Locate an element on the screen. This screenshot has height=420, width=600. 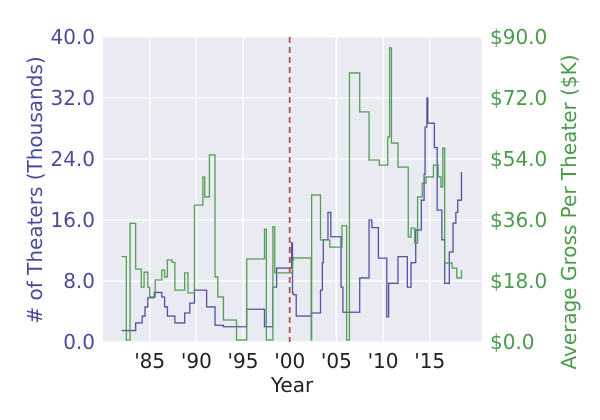
y-right-tick-label: $54.0 is located at coordinates (518, 159).